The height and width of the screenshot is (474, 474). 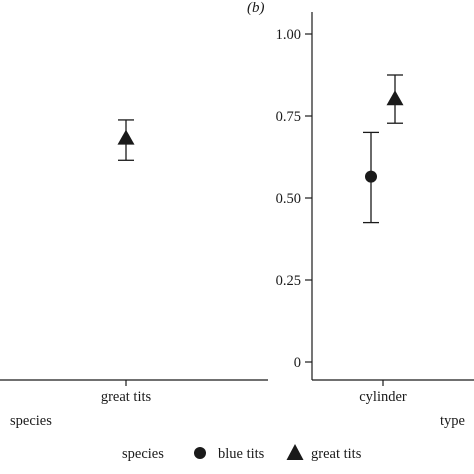 What do you see at coordinates (288, 35) in the screenshot?
I see `y-tick-label: 1.00` at bounding box center [288, 35].